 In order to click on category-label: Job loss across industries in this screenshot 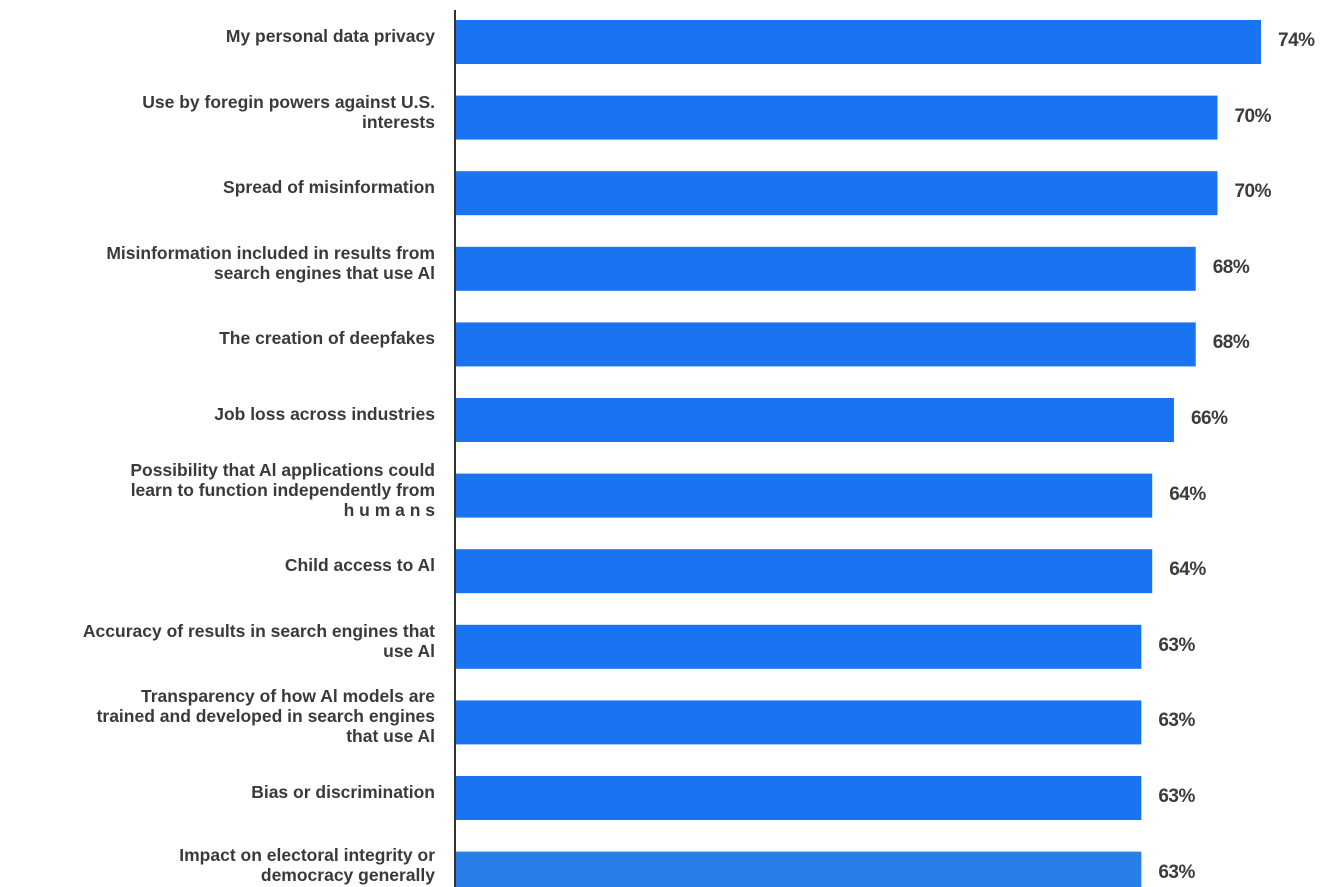, I will do `click(324, 414)`.